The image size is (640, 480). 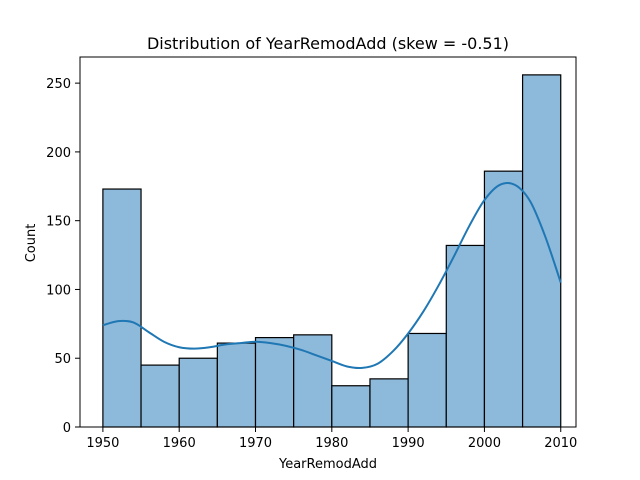 I want to click on y-tick-label: 0, so click(x=67, y=428).